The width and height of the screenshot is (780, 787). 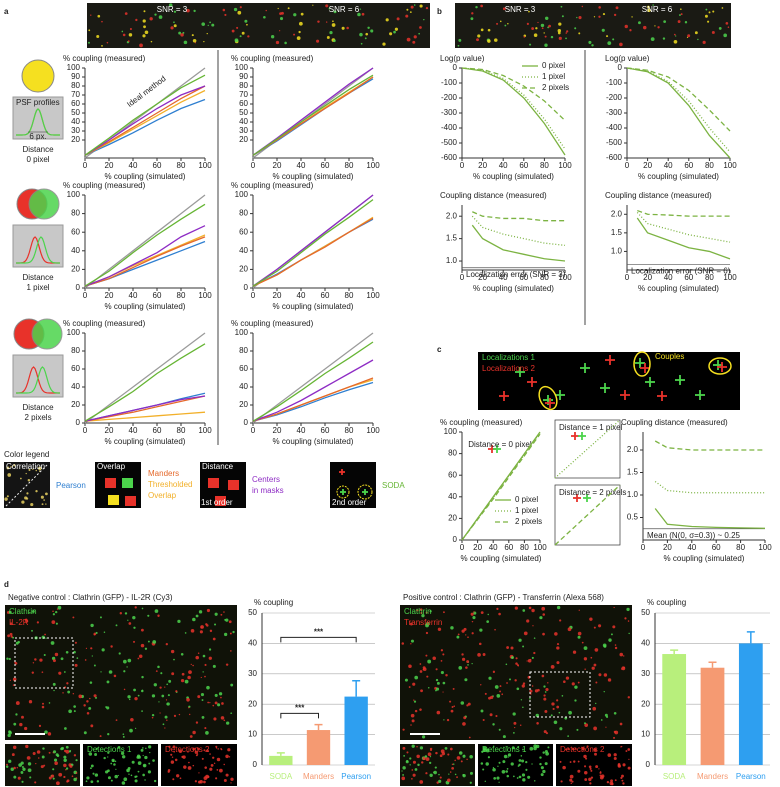 I want to click on x-tick-label: 0, so click(x=462, y=165).